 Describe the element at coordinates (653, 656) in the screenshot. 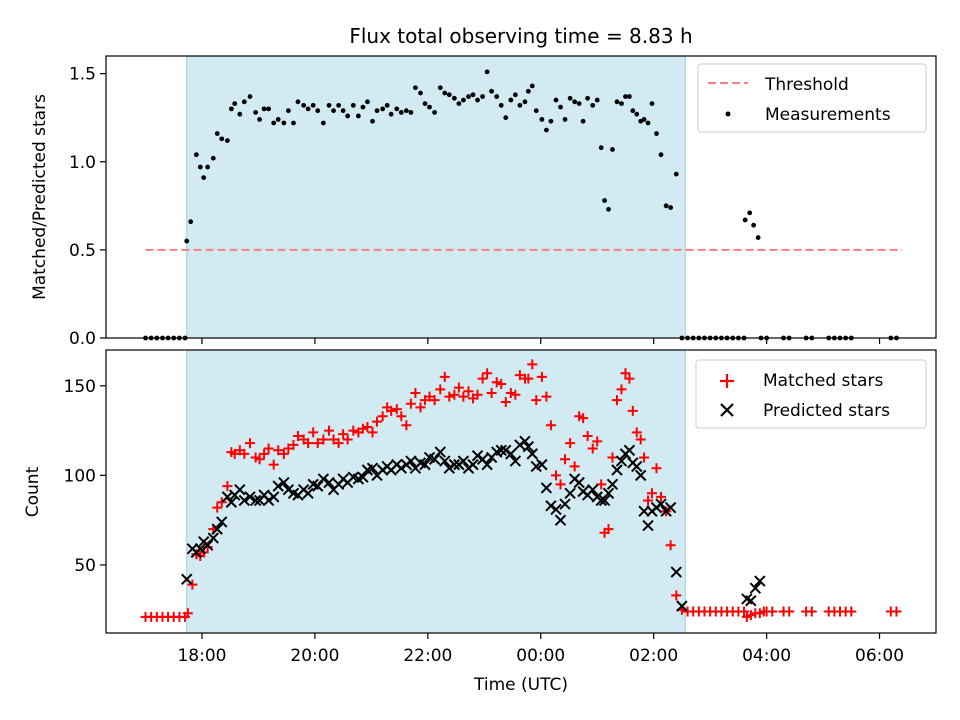

I see `x-tick-label: 02:00` at that location.